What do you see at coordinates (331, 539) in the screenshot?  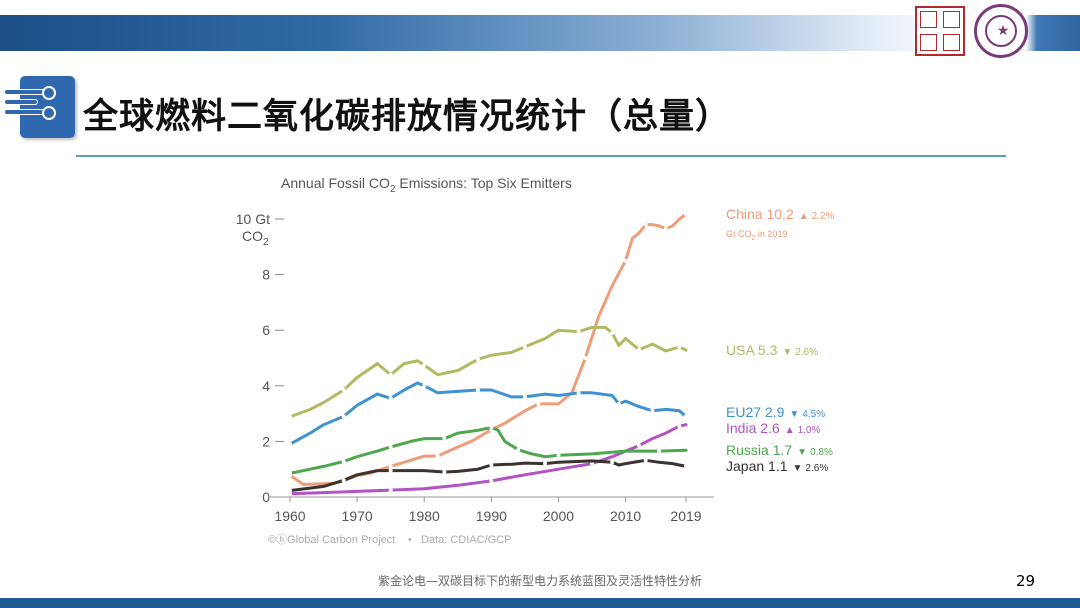 I see `source-credit: ©ⓑGlobal Carbon Project` at bounding box center [331, 539].